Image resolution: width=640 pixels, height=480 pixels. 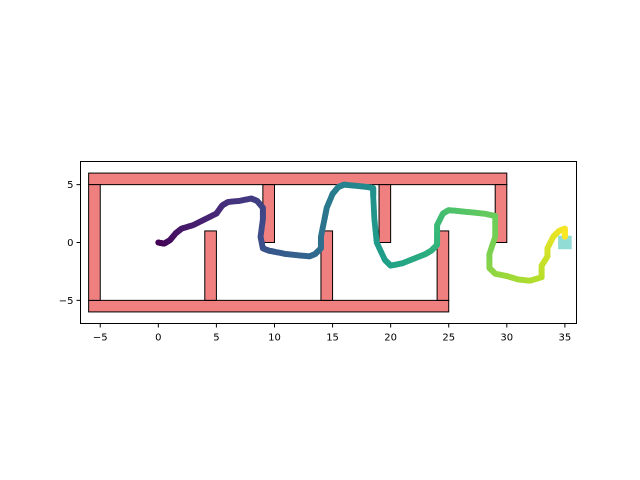 I want to click on y-tick-label: 0, so click(x=70, y=243).